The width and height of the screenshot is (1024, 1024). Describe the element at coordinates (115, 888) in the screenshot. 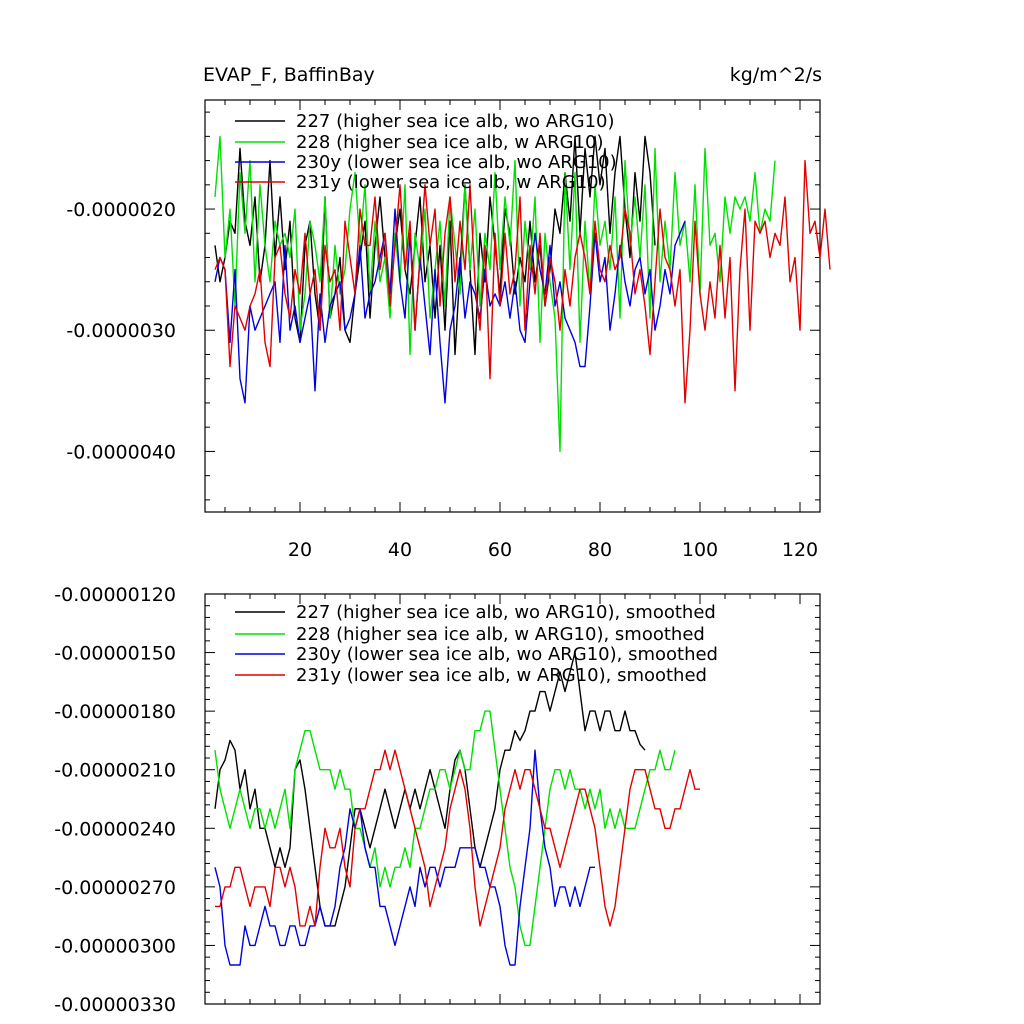

I see `bottom-y-tick-label: -0.00000270` at that location.